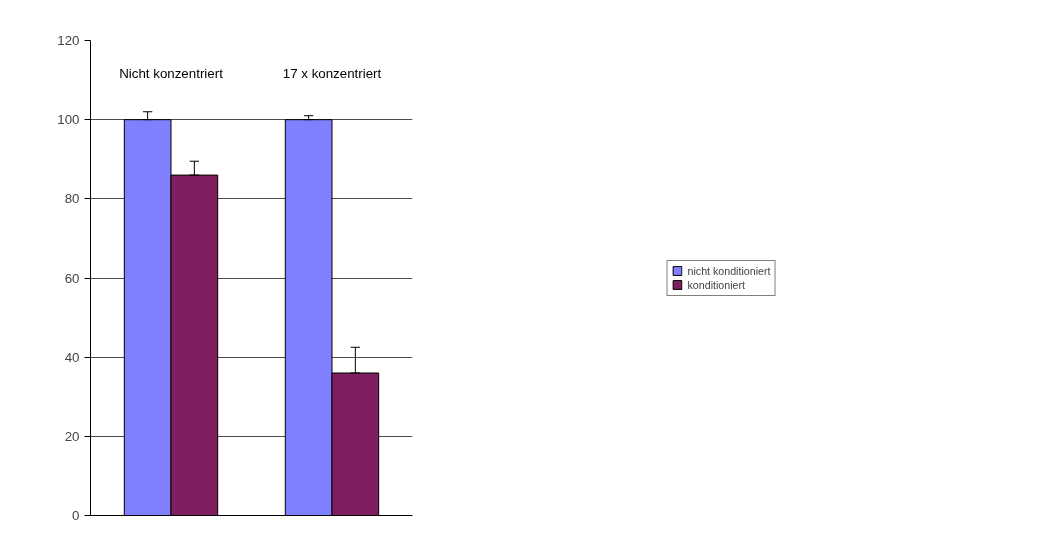  What do you see at coordinates (72, 357) in the screenshot?
I see `y-tick-label: 40` at bounding box center [72, 357].